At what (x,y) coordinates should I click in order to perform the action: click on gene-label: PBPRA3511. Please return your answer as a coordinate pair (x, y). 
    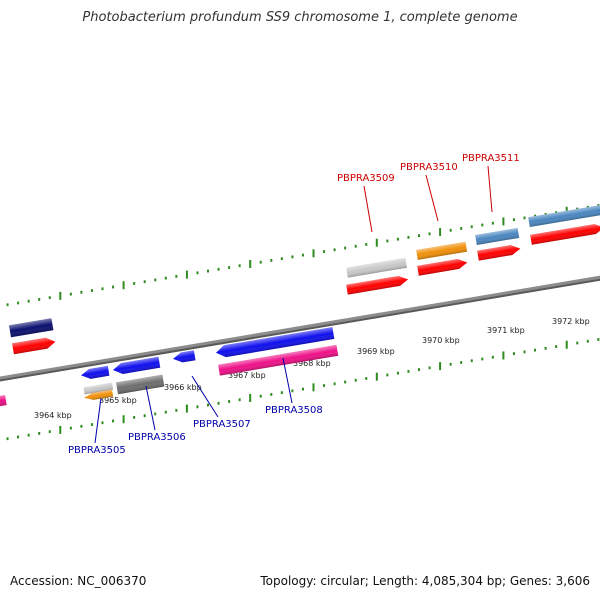
    Looking at the image, I should click on (491, 183).